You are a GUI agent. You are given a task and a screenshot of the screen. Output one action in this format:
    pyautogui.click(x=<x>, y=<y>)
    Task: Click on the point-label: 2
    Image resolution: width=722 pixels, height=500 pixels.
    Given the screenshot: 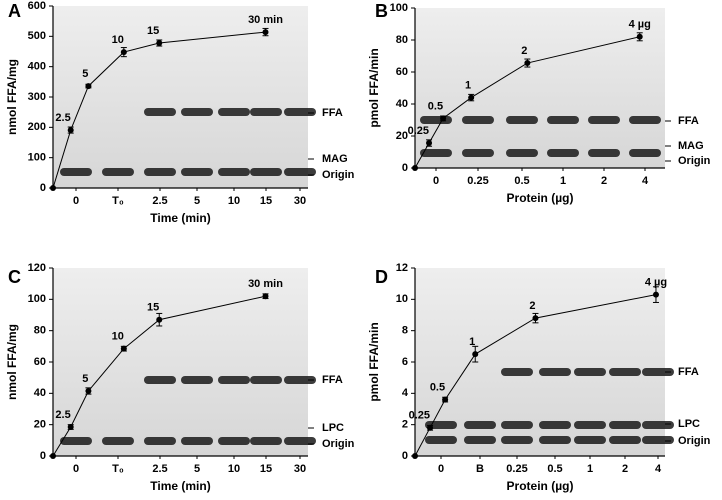 What is the action you would take?
    pyautogui.click(x=532, y=306)
    